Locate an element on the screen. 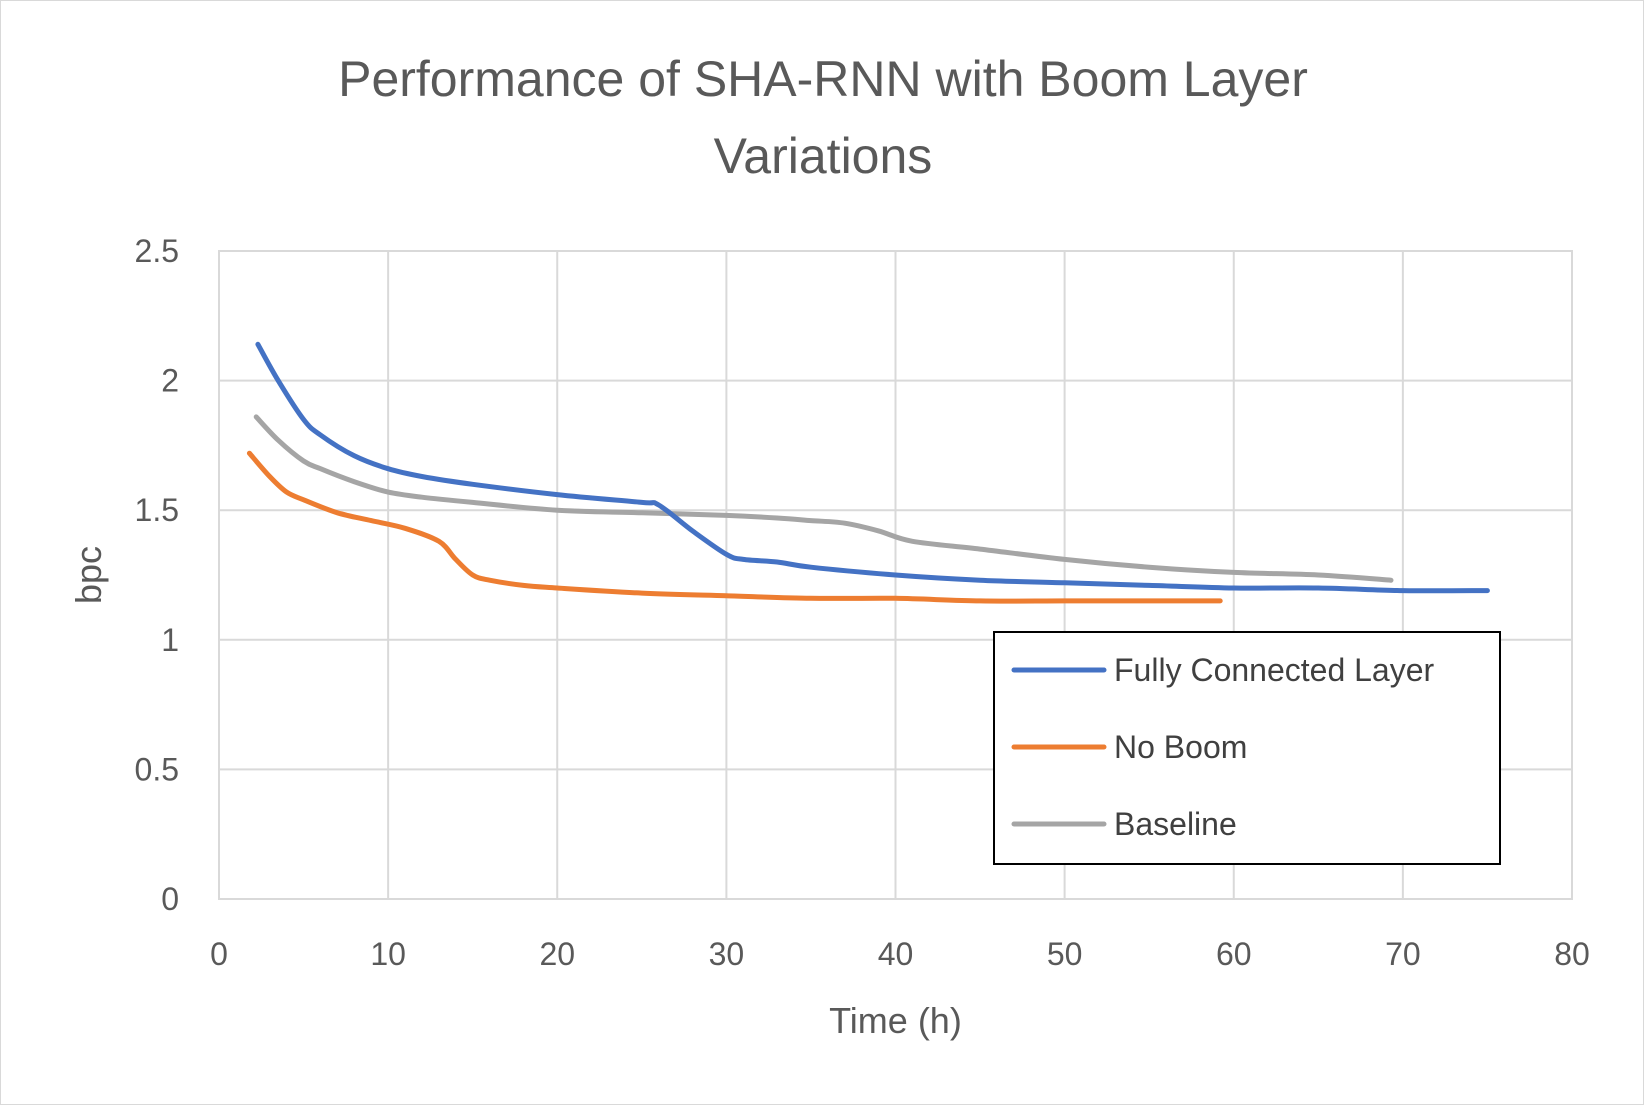 Image resolution: width=1644 pixels, height=1106 pixels. legend: Fully Connected Layer No Boom Baseline is located at coordinates (1247, 748).